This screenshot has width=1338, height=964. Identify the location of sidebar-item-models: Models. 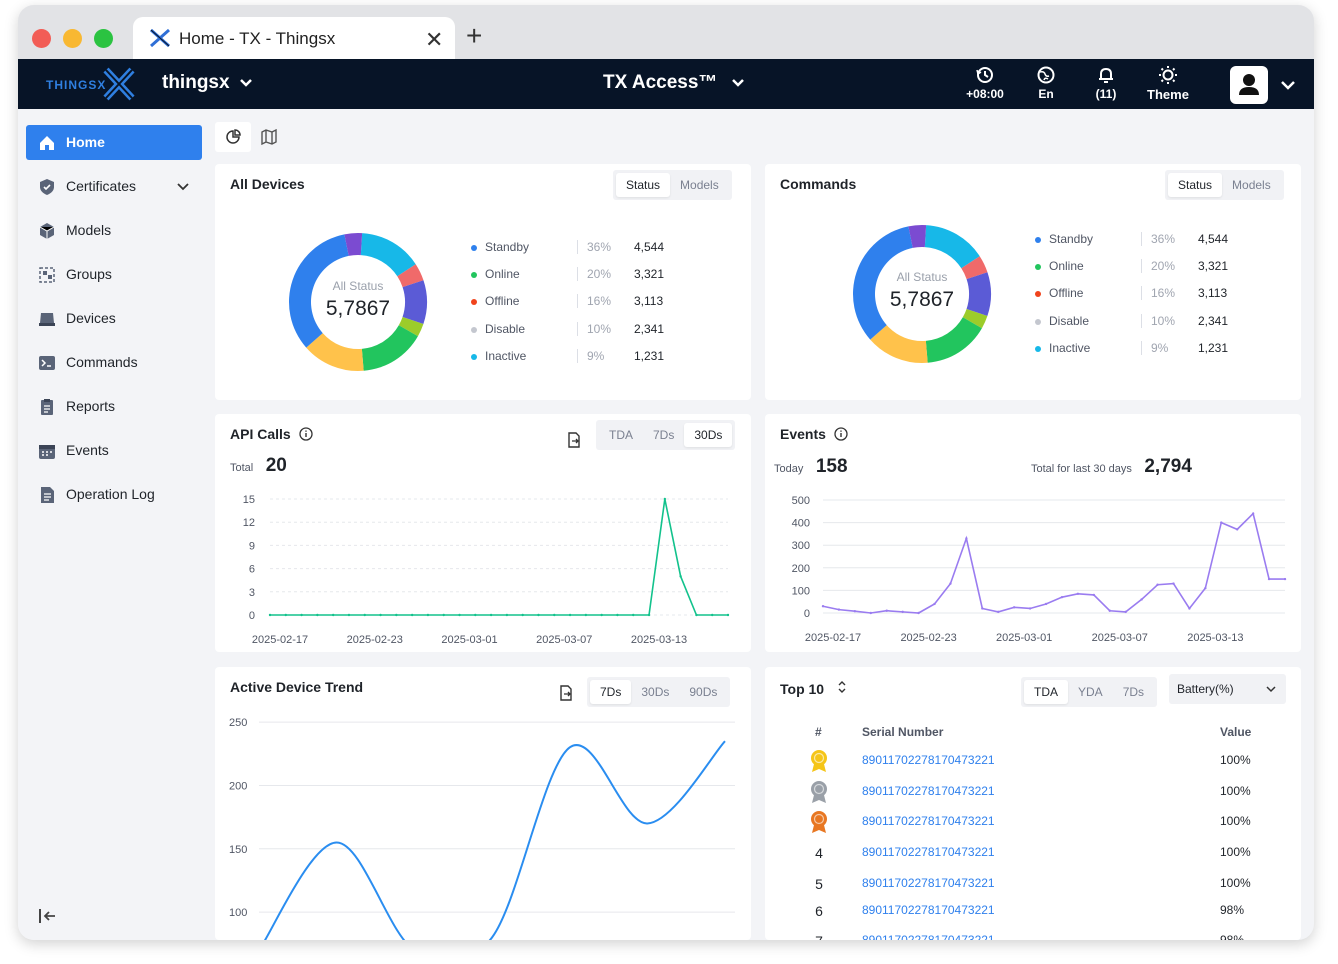
(114, 230).